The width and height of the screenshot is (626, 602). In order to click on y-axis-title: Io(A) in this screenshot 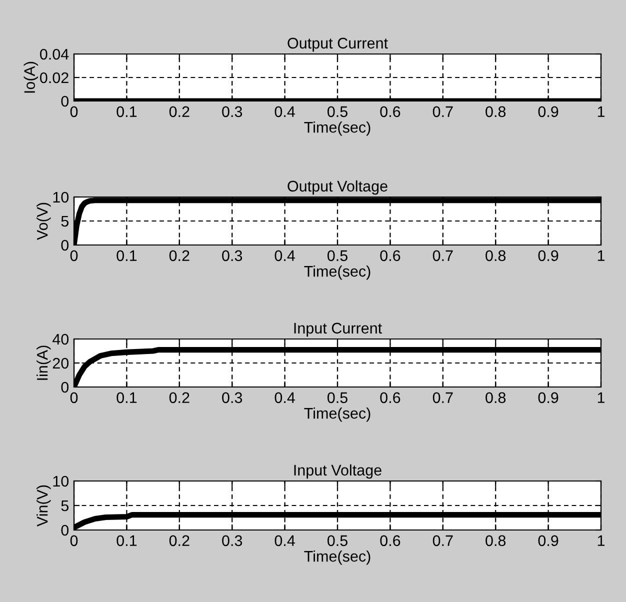, I will do `click(31, 77)`.